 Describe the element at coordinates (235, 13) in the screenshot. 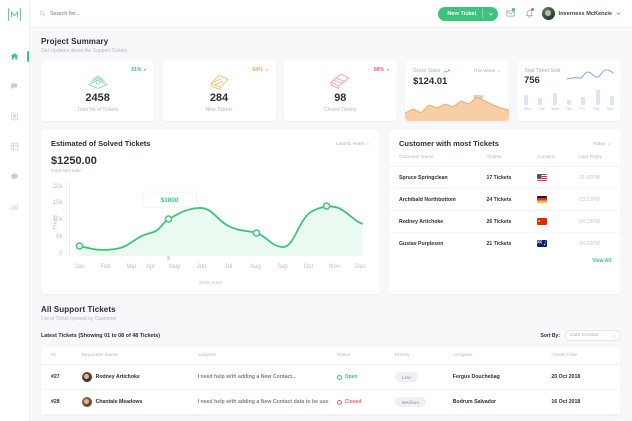

I see `search-box` at that location.